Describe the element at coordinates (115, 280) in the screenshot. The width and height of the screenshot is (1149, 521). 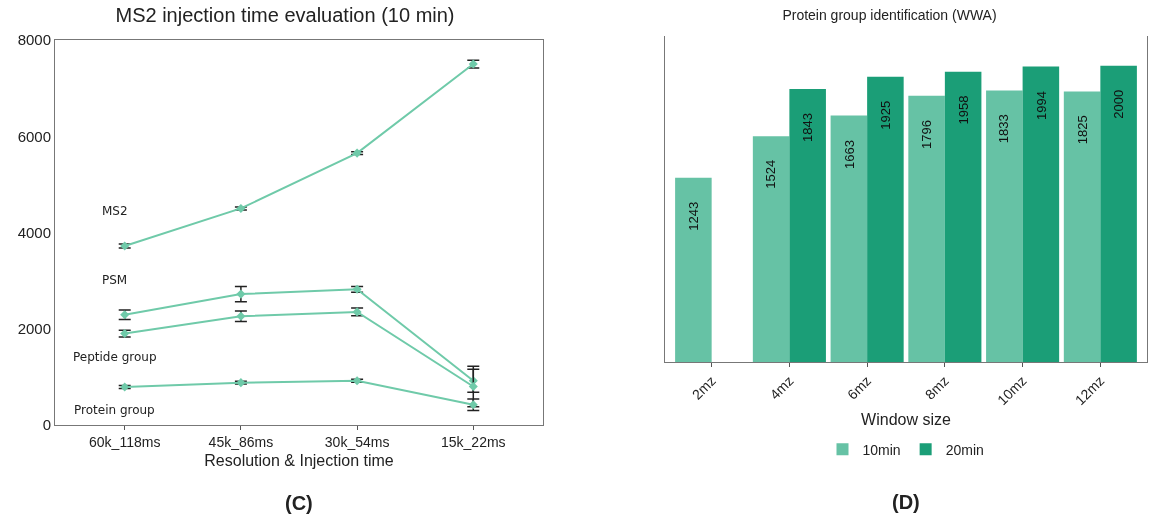
I see `series-label: PSM` at that location.